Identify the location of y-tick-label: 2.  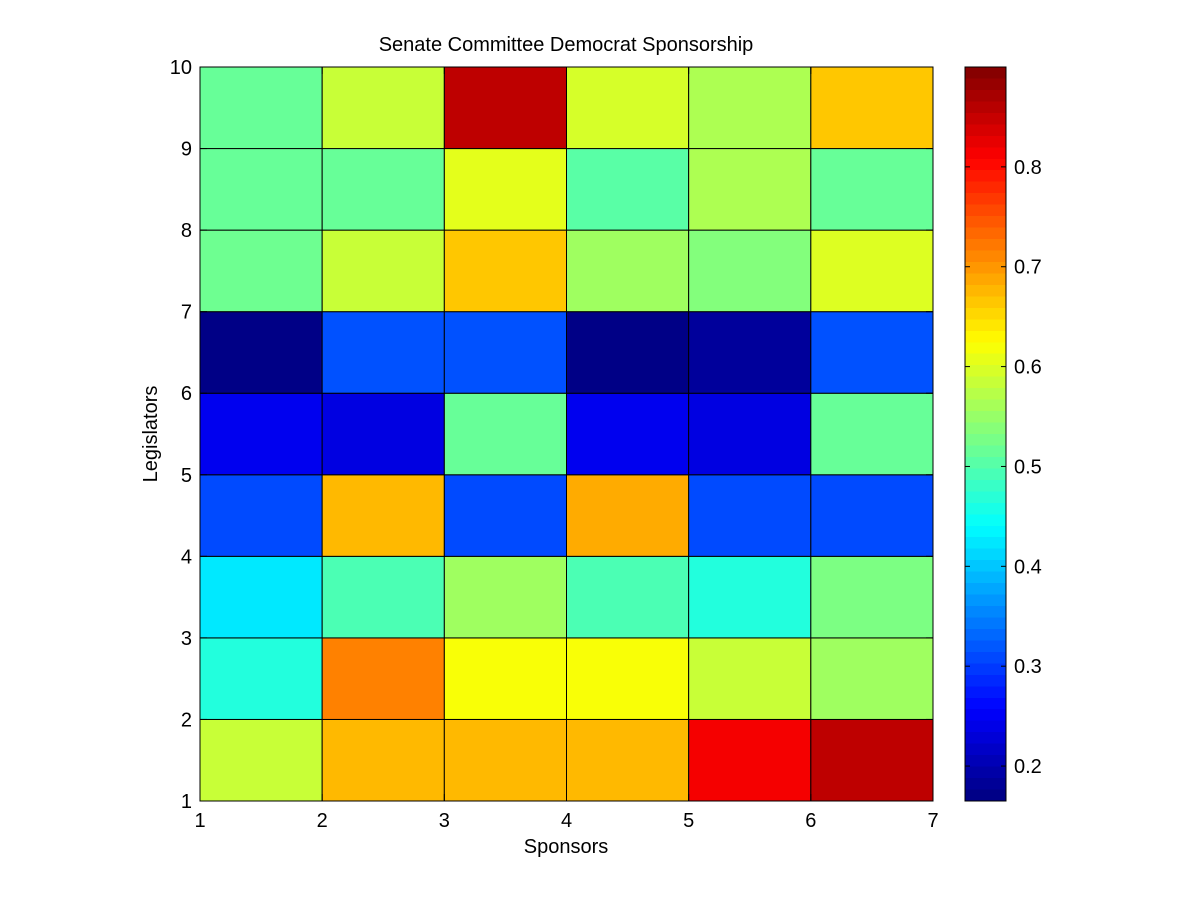
(186, 720).